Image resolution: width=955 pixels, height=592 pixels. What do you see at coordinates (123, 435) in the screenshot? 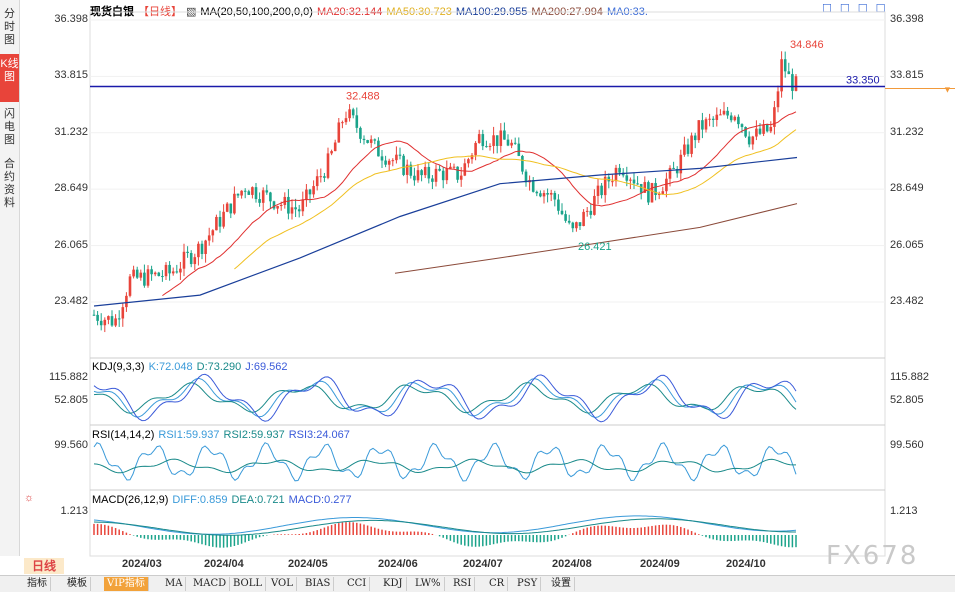
I see `rsi-params: RSI(14,14,2)` at bounding box center [123, 435].